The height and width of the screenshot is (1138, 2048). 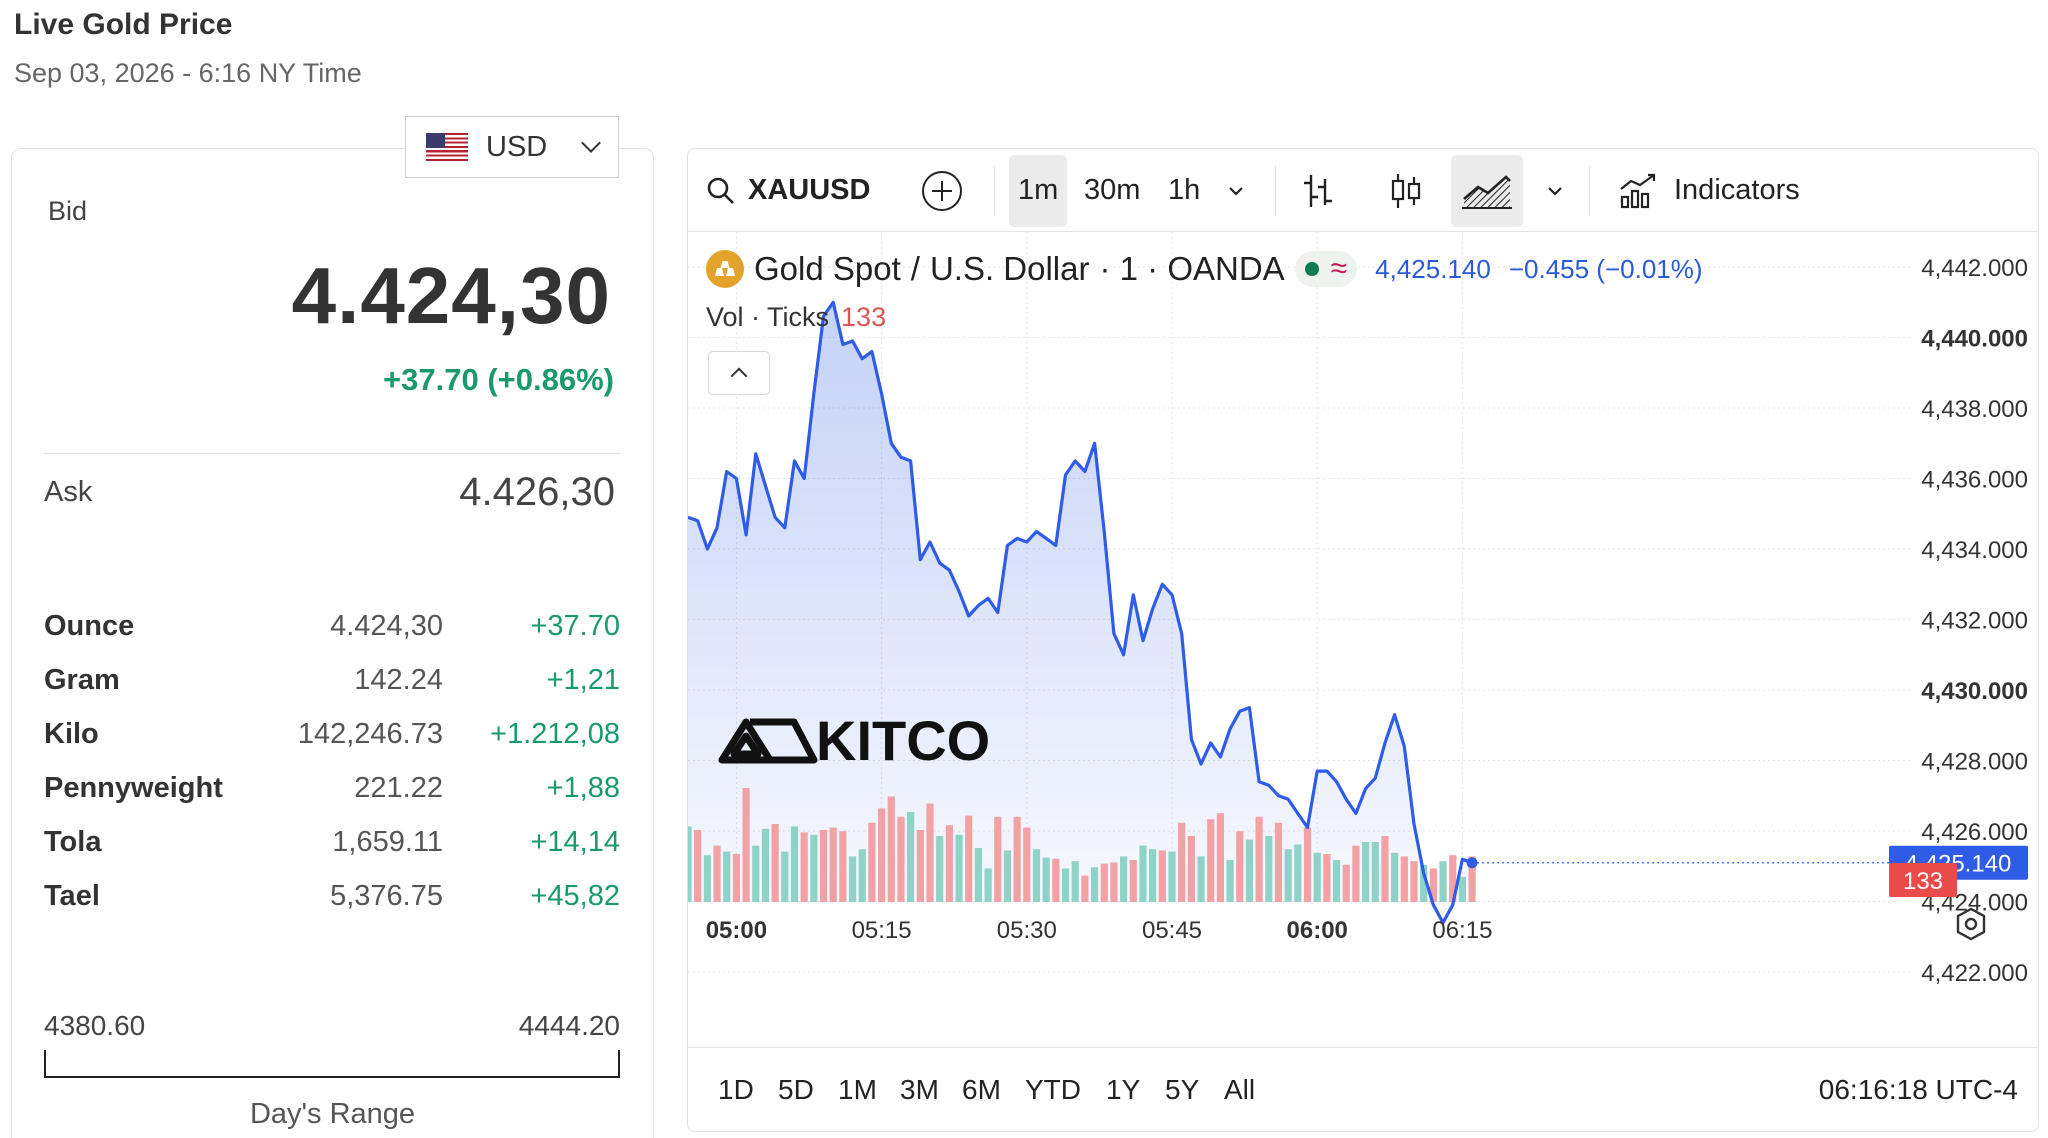 I want to click on chart-clock: 06:16:18 UTC-4, so click(x=1918, y=1089).